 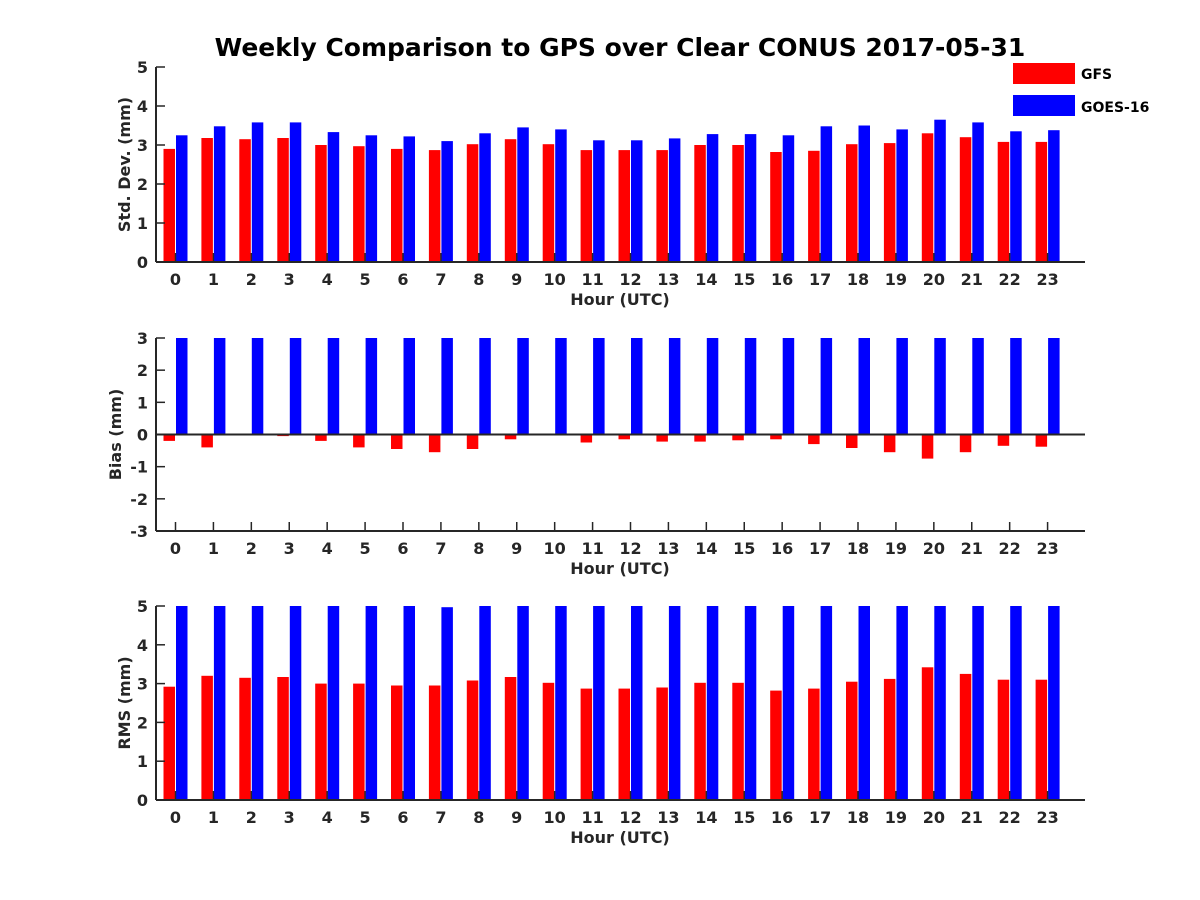 I want to click on legend-swatch-goes16, so click(x=1044, y=105).